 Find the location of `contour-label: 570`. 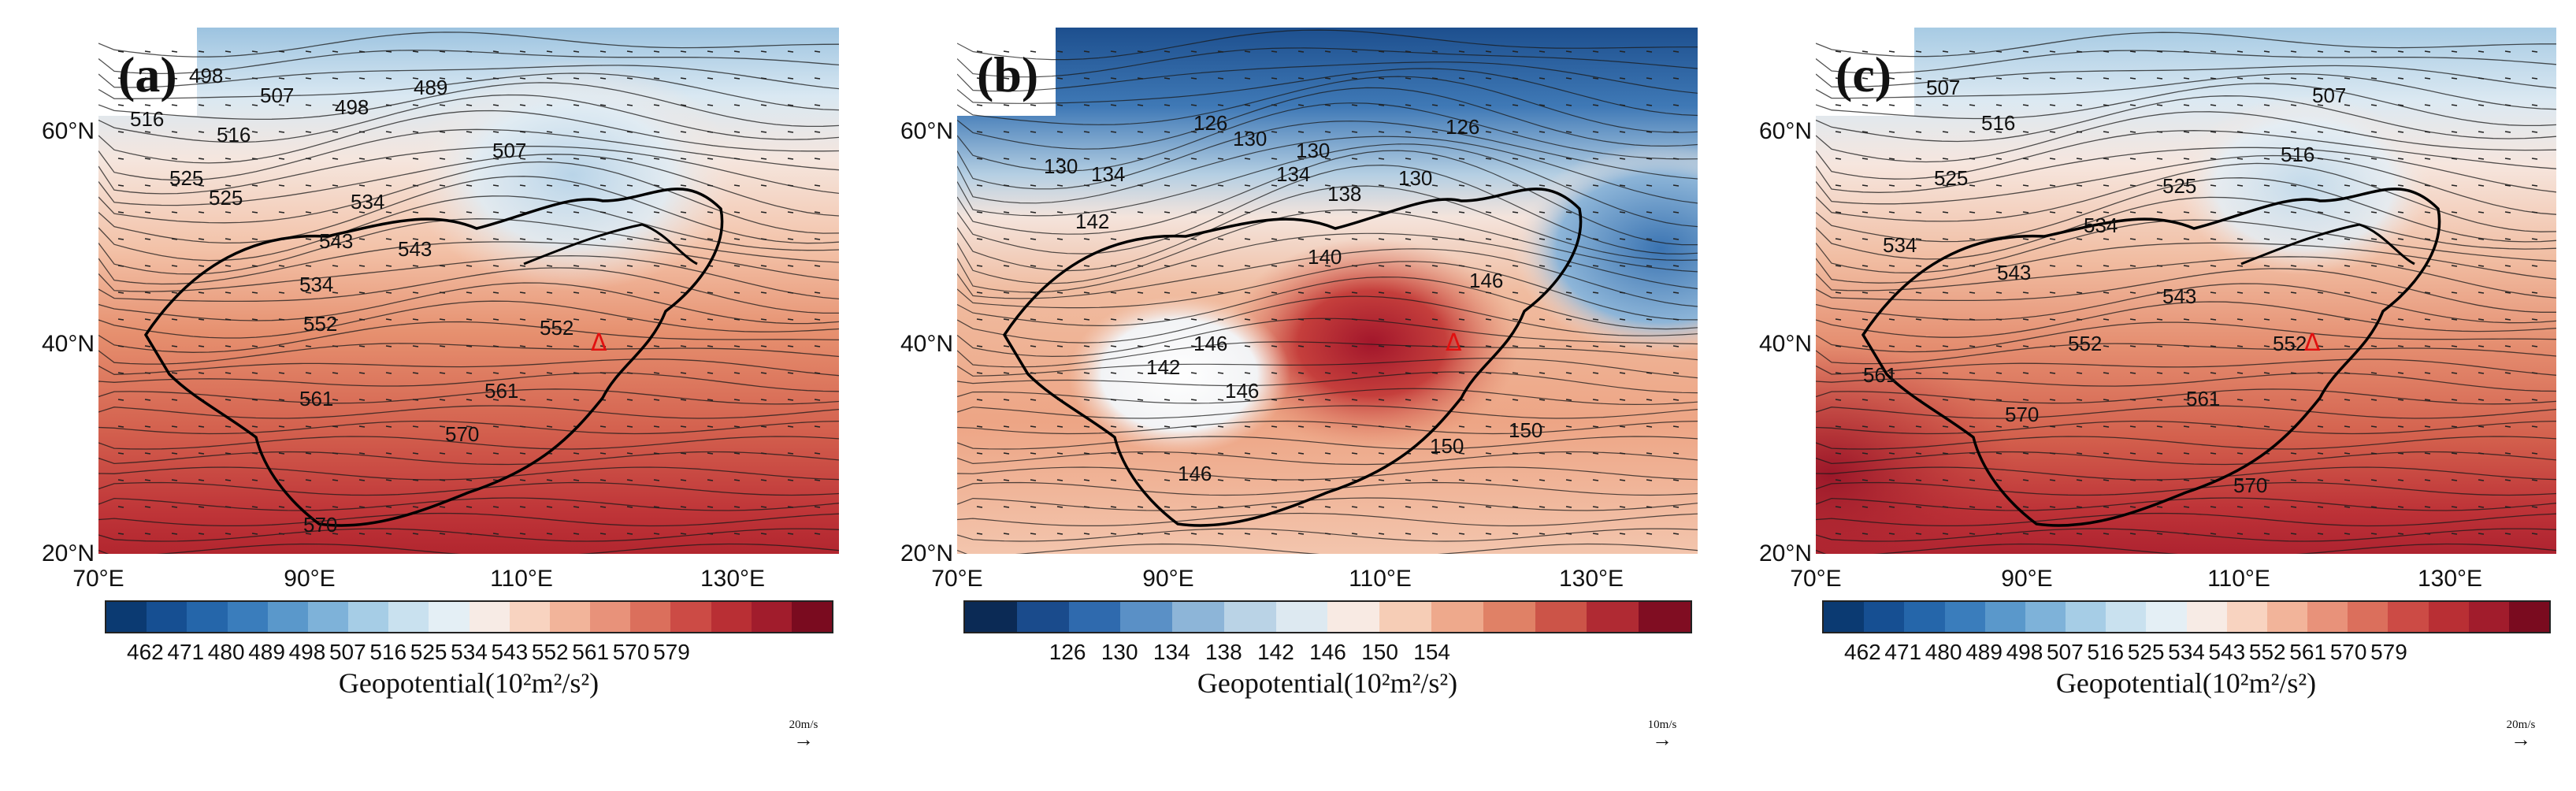

contour-label: 570 is located at coordinates (2022, 414).